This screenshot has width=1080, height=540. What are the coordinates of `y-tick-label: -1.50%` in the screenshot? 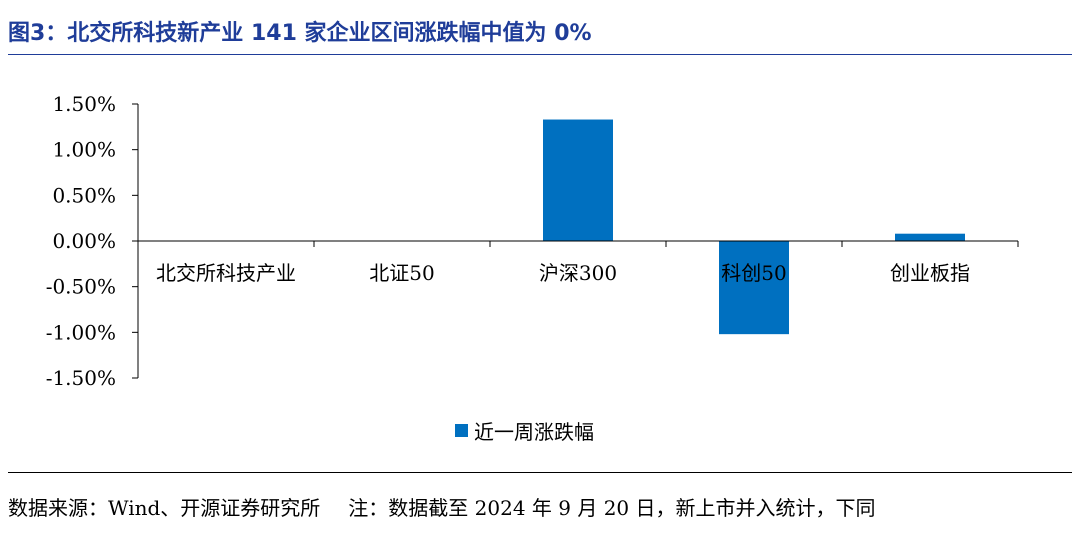 It's located at (81, 378).